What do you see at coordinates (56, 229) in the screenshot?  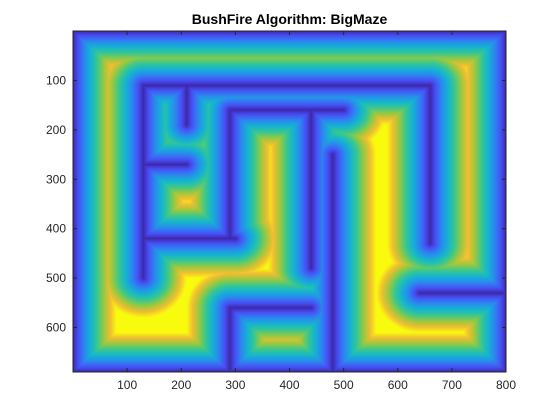 I see `y-tick-label: 400` at bounding box center [56, 229].